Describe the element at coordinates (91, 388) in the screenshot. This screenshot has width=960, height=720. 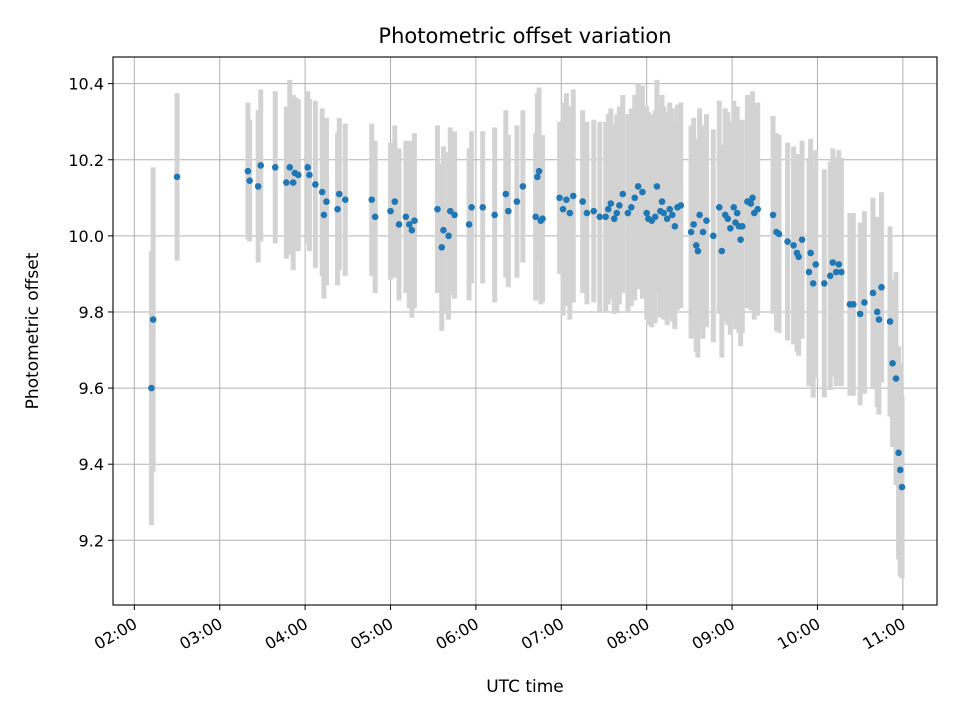
I see `y-tick-label: 9.6` at that location.